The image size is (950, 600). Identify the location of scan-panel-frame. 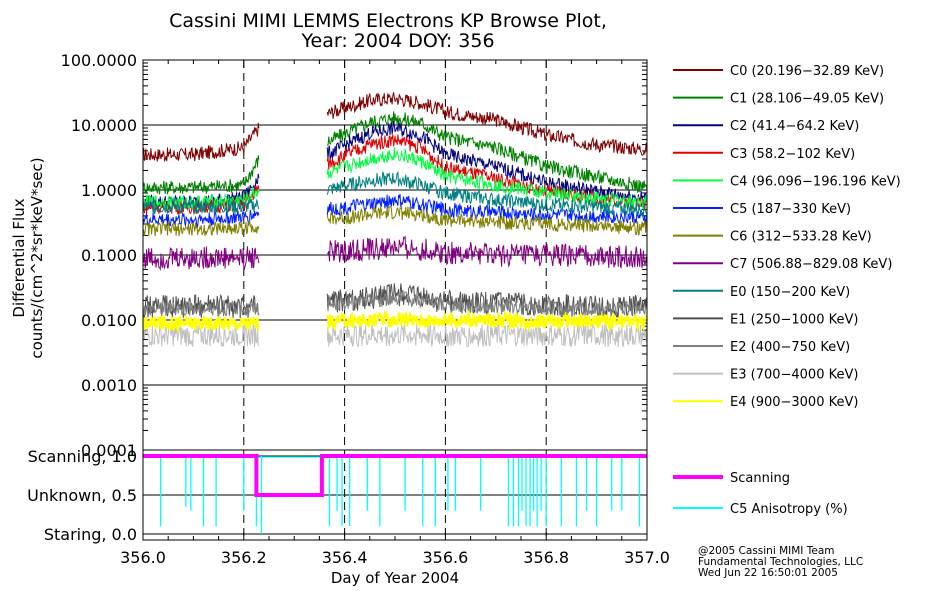
(395, 495).